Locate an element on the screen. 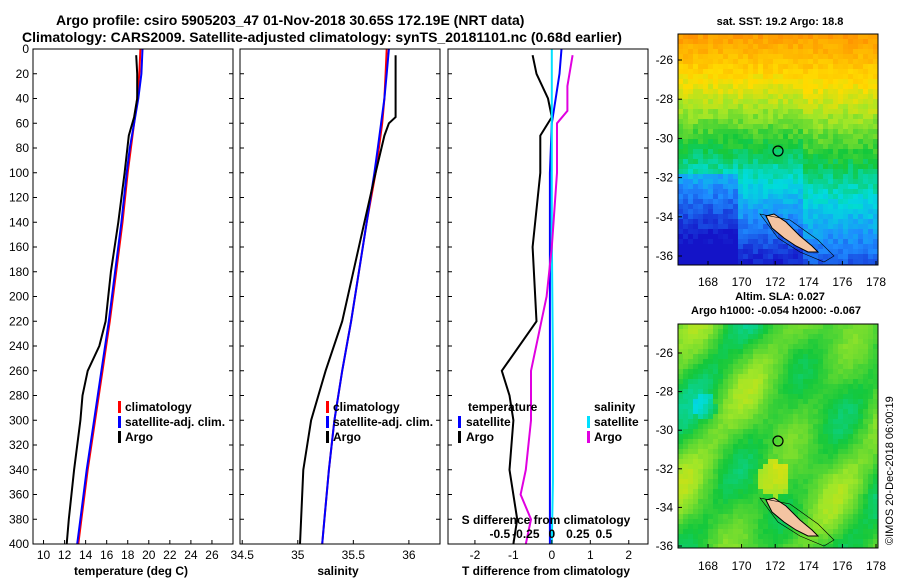 Image resolution: width=900 pixels, height=580 pixels. series-line-s-satellite is located at coordinates (552, 297).